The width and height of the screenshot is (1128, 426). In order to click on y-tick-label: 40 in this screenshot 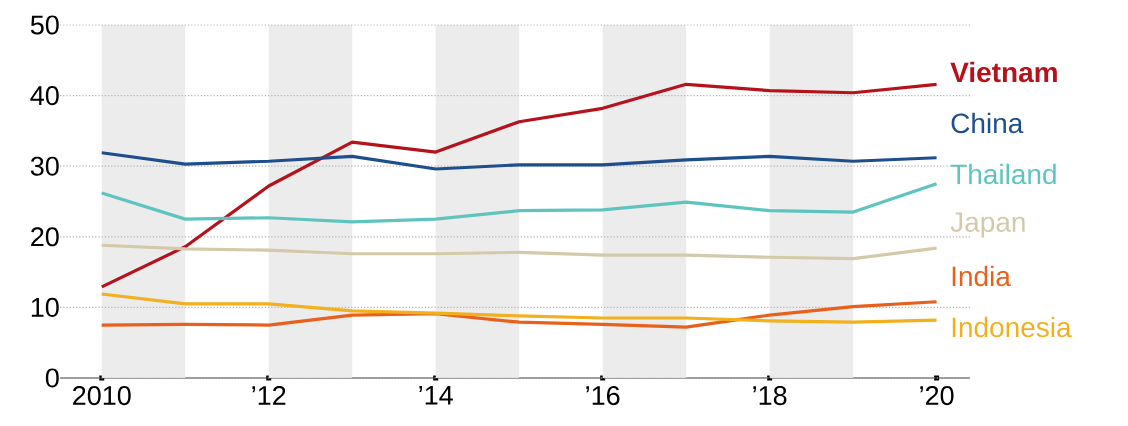, I will do `click(44, 96)`.